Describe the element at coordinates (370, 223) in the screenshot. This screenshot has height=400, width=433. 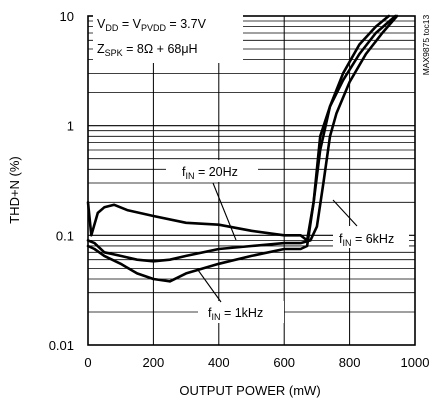
I see `series-label-6khz: fIN = 6kHz` at that location.